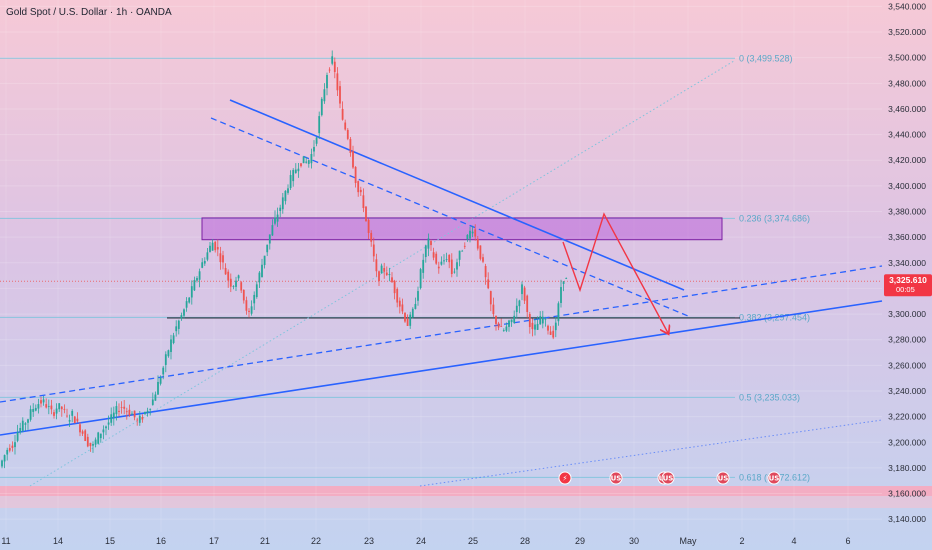 Image resolution: width=932 pixels, height=550 pixels. What do you see at coordinates (525, 541) in the screenshot?
I see `x-tick-label: 28` at bounding box center [525, 541].